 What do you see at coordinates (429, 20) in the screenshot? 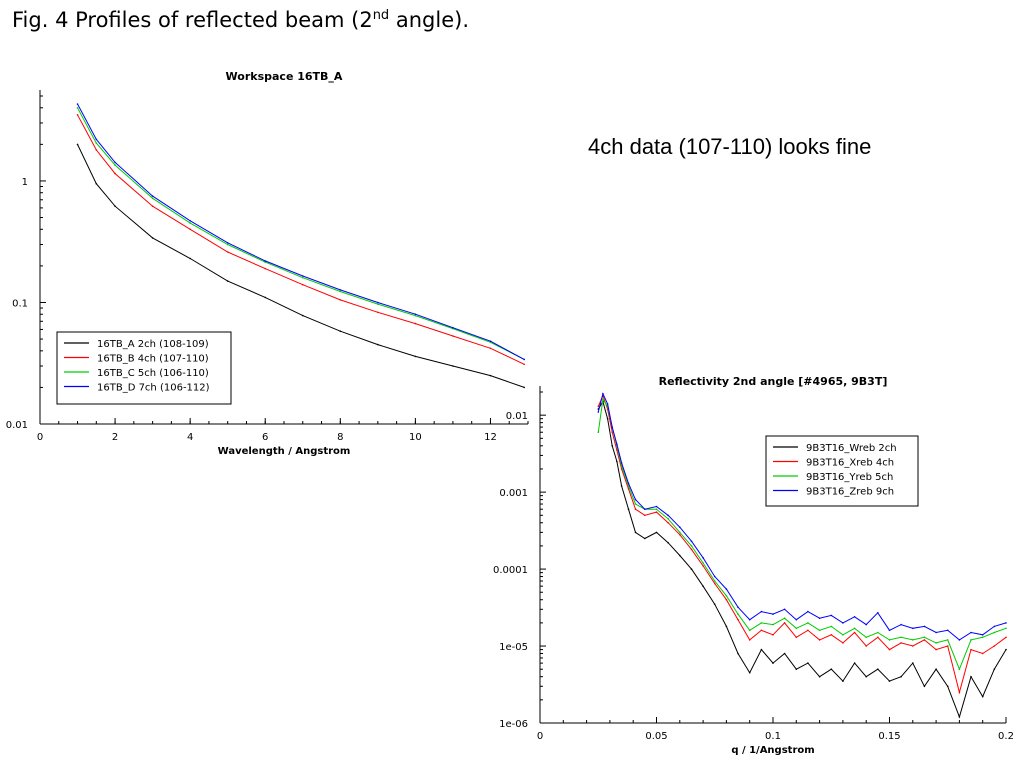
I see `caption-end: angle).` at bounding box center [429, 20].